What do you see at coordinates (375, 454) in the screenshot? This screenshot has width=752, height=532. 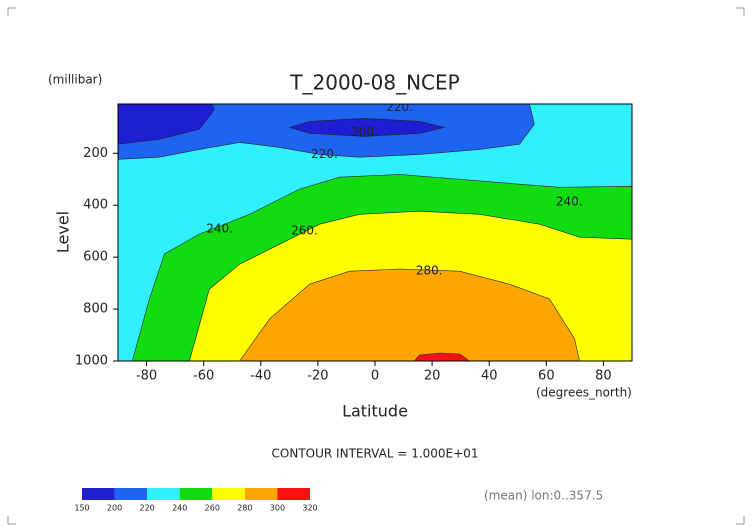 I see `footnote: CONTOUR INTERVAL = 1.000E+01` at bounding box center [375, 454].